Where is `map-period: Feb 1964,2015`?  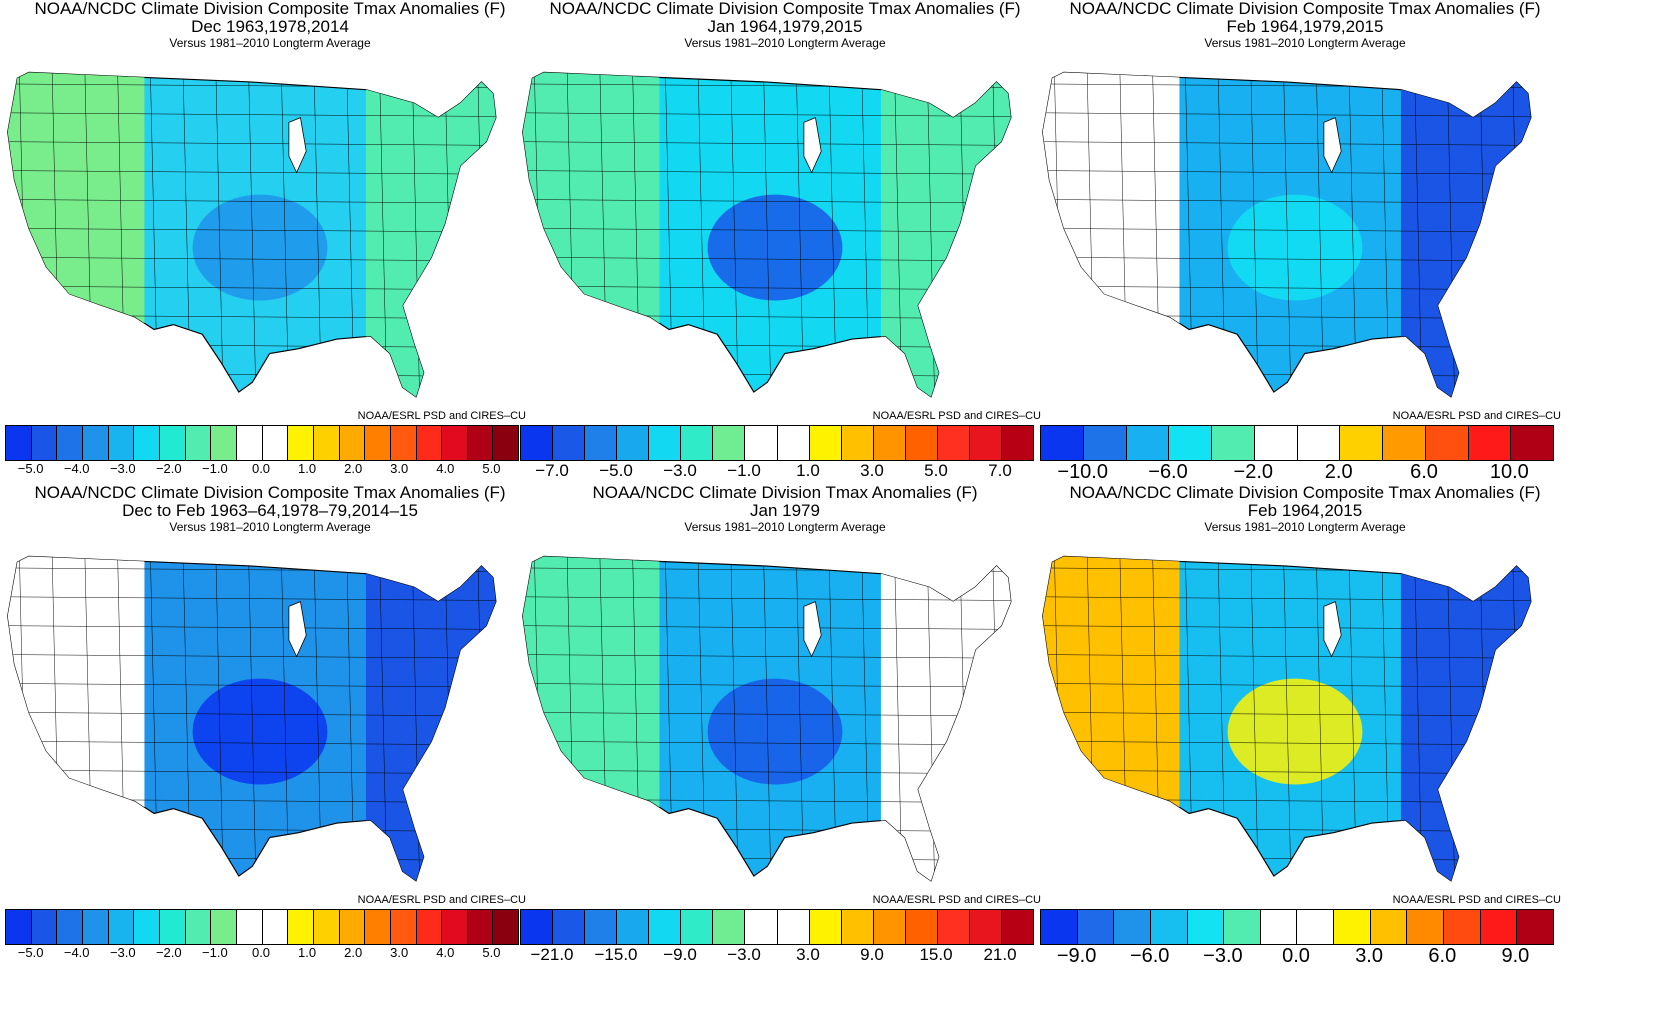 map-period: Feb 1964,2015 is located at coordinates (1305, 510).